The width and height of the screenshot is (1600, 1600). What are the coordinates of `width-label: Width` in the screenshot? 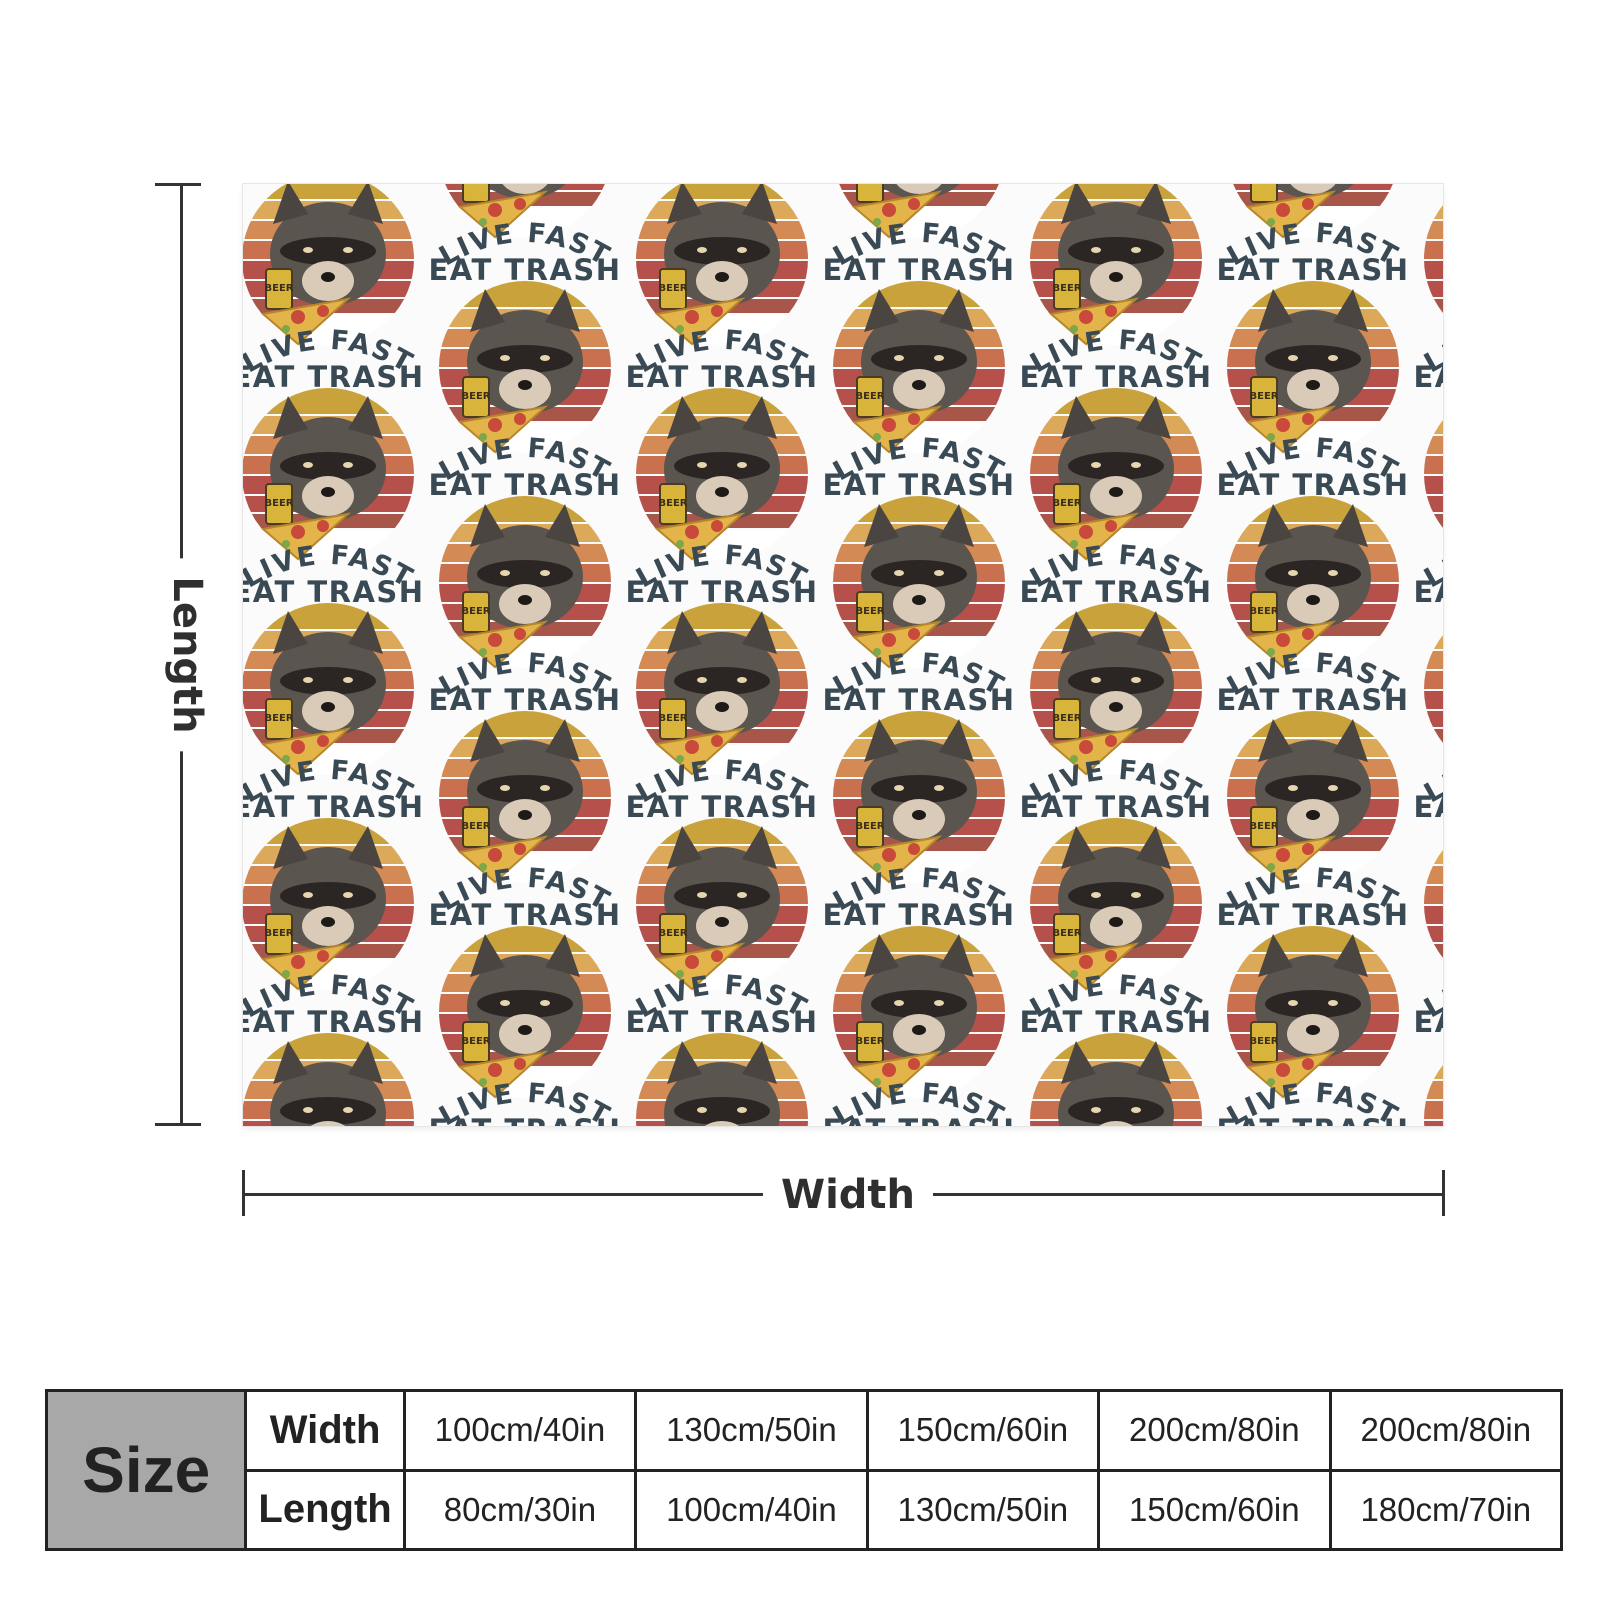 It's located at (848, 1195).